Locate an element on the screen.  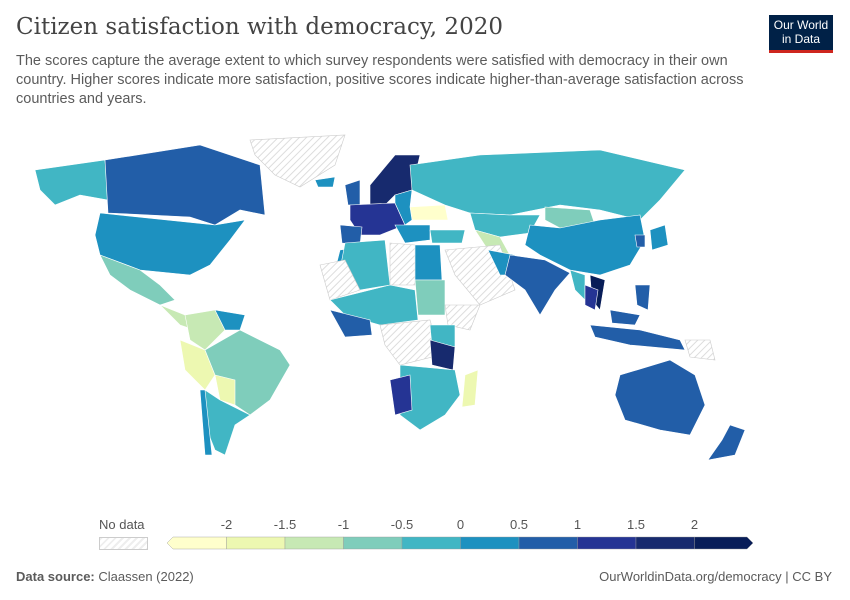
country-balkans is located at coordinates (412, 234).